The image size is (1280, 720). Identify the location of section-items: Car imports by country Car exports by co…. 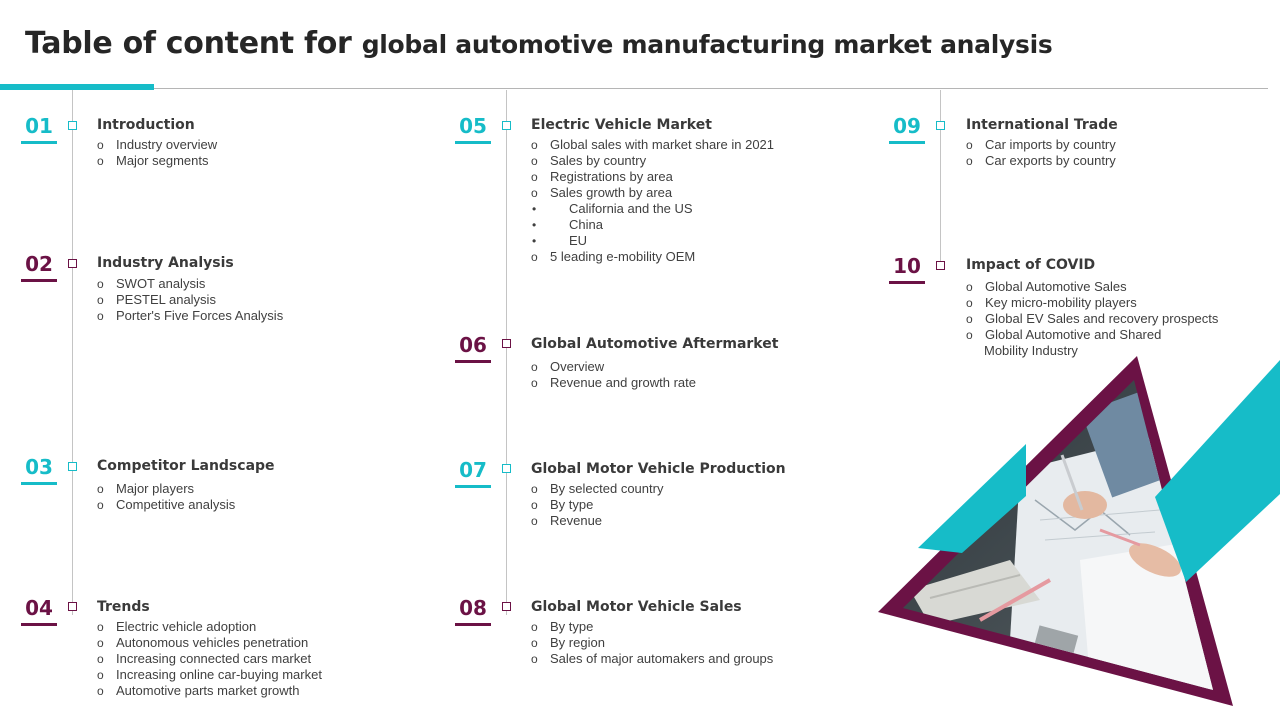
(1041, 153).